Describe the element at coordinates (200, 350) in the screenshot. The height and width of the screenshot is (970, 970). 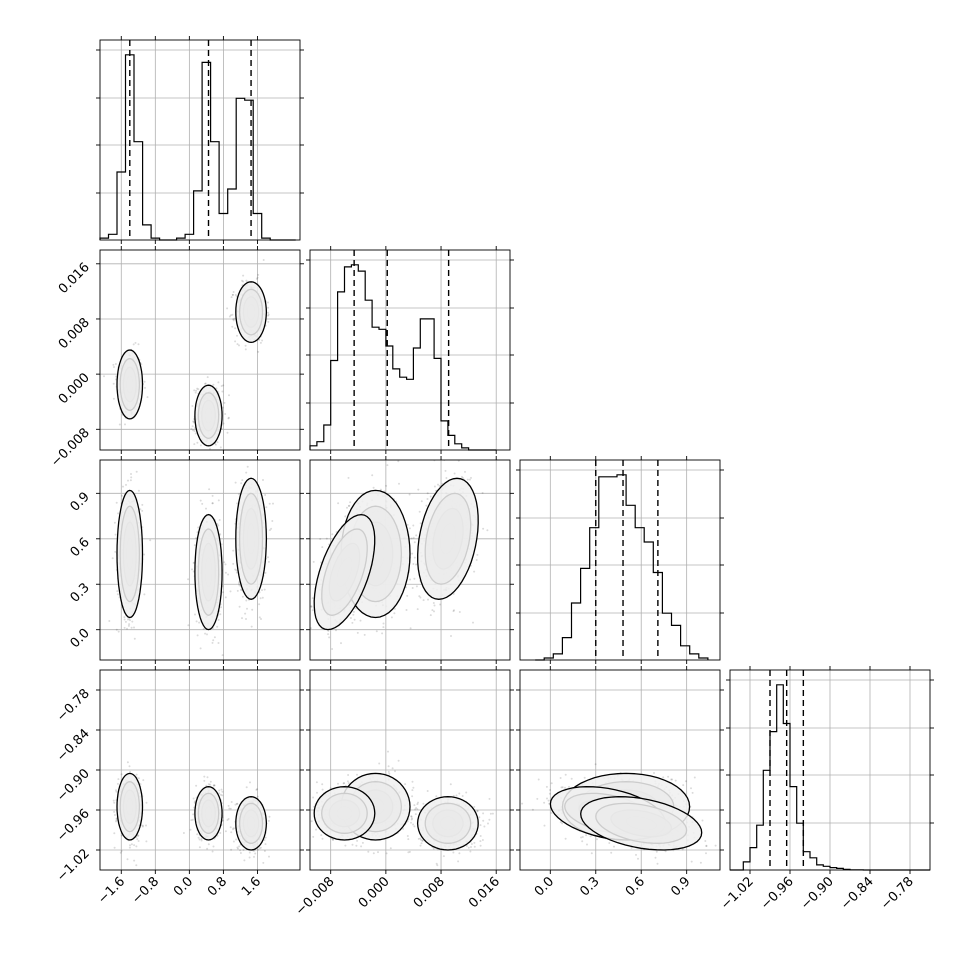
I see `axes-frame` at that location.